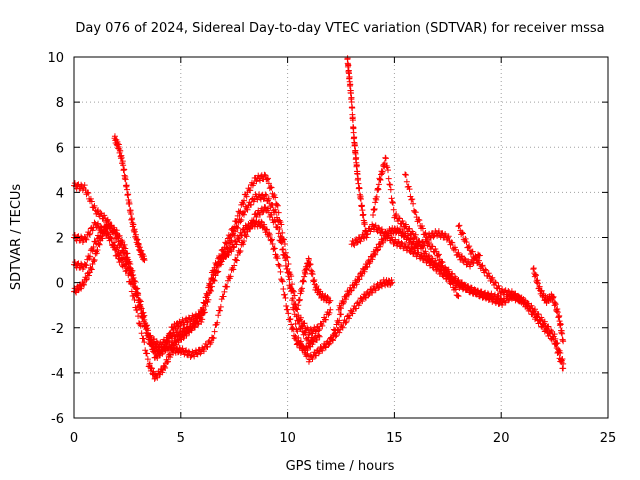 The height and width of the screenshot is (480, 640). Describe the element at coordinates (57, 374) in the screenshot. I see `y-tick-label: -4` at that location.